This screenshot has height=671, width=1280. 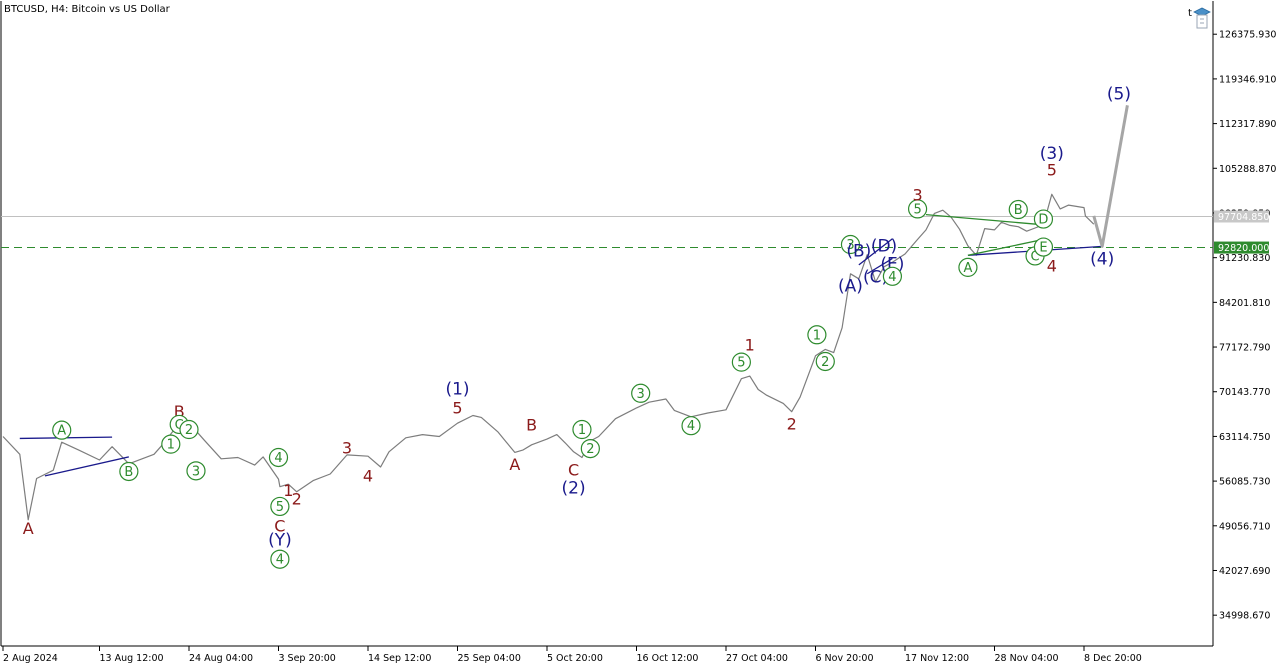 What do you see at coordinates (1244, 616) in the screenshot?
I see `y-tick-label: 34998.670` at bounding box center [1244, 616].